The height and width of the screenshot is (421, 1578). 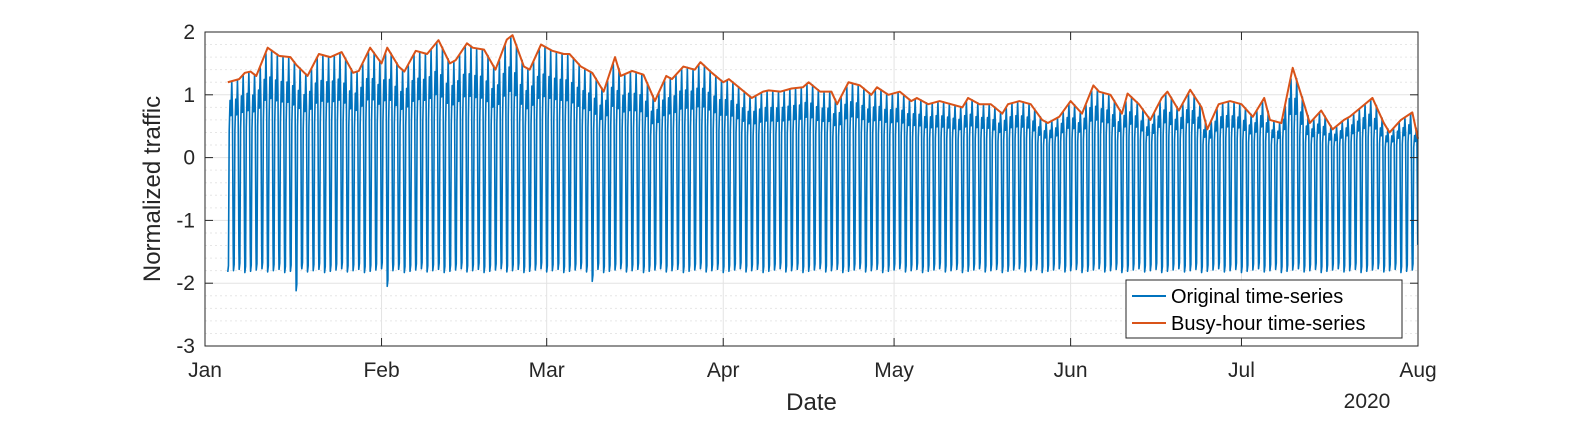 What do you see at coordinates (1071, 370) in the screenshot?
I see `x-tick-label: Jun` at bounding box center [1071, 370].